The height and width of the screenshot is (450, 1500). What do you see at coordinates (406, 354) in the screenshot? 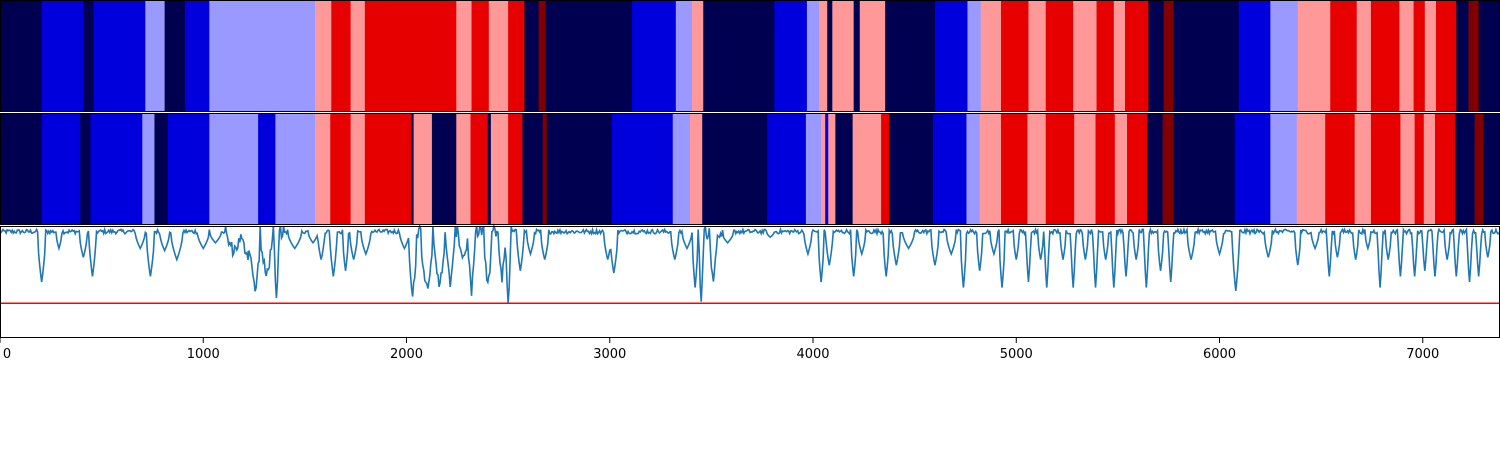
I see `x-tick-label: 2000` at bounding box center [406, 354].